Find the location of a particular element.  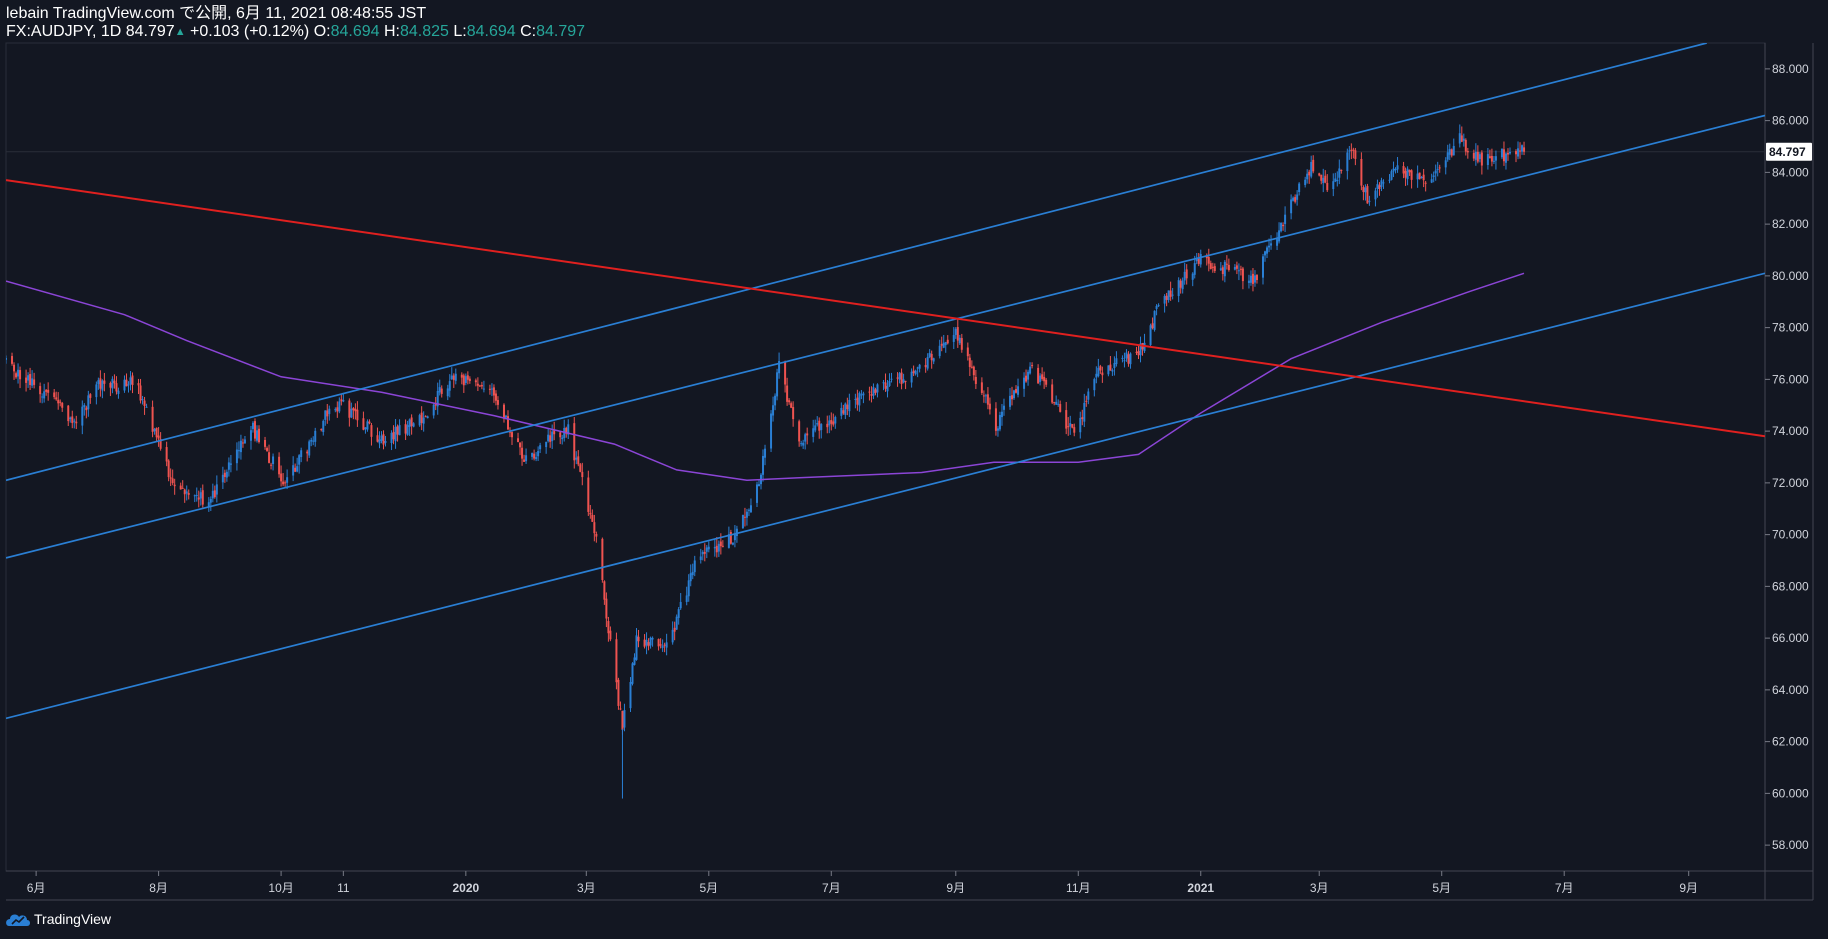

price-tick-label: 60.000 is located at coordinates (1790, 793).